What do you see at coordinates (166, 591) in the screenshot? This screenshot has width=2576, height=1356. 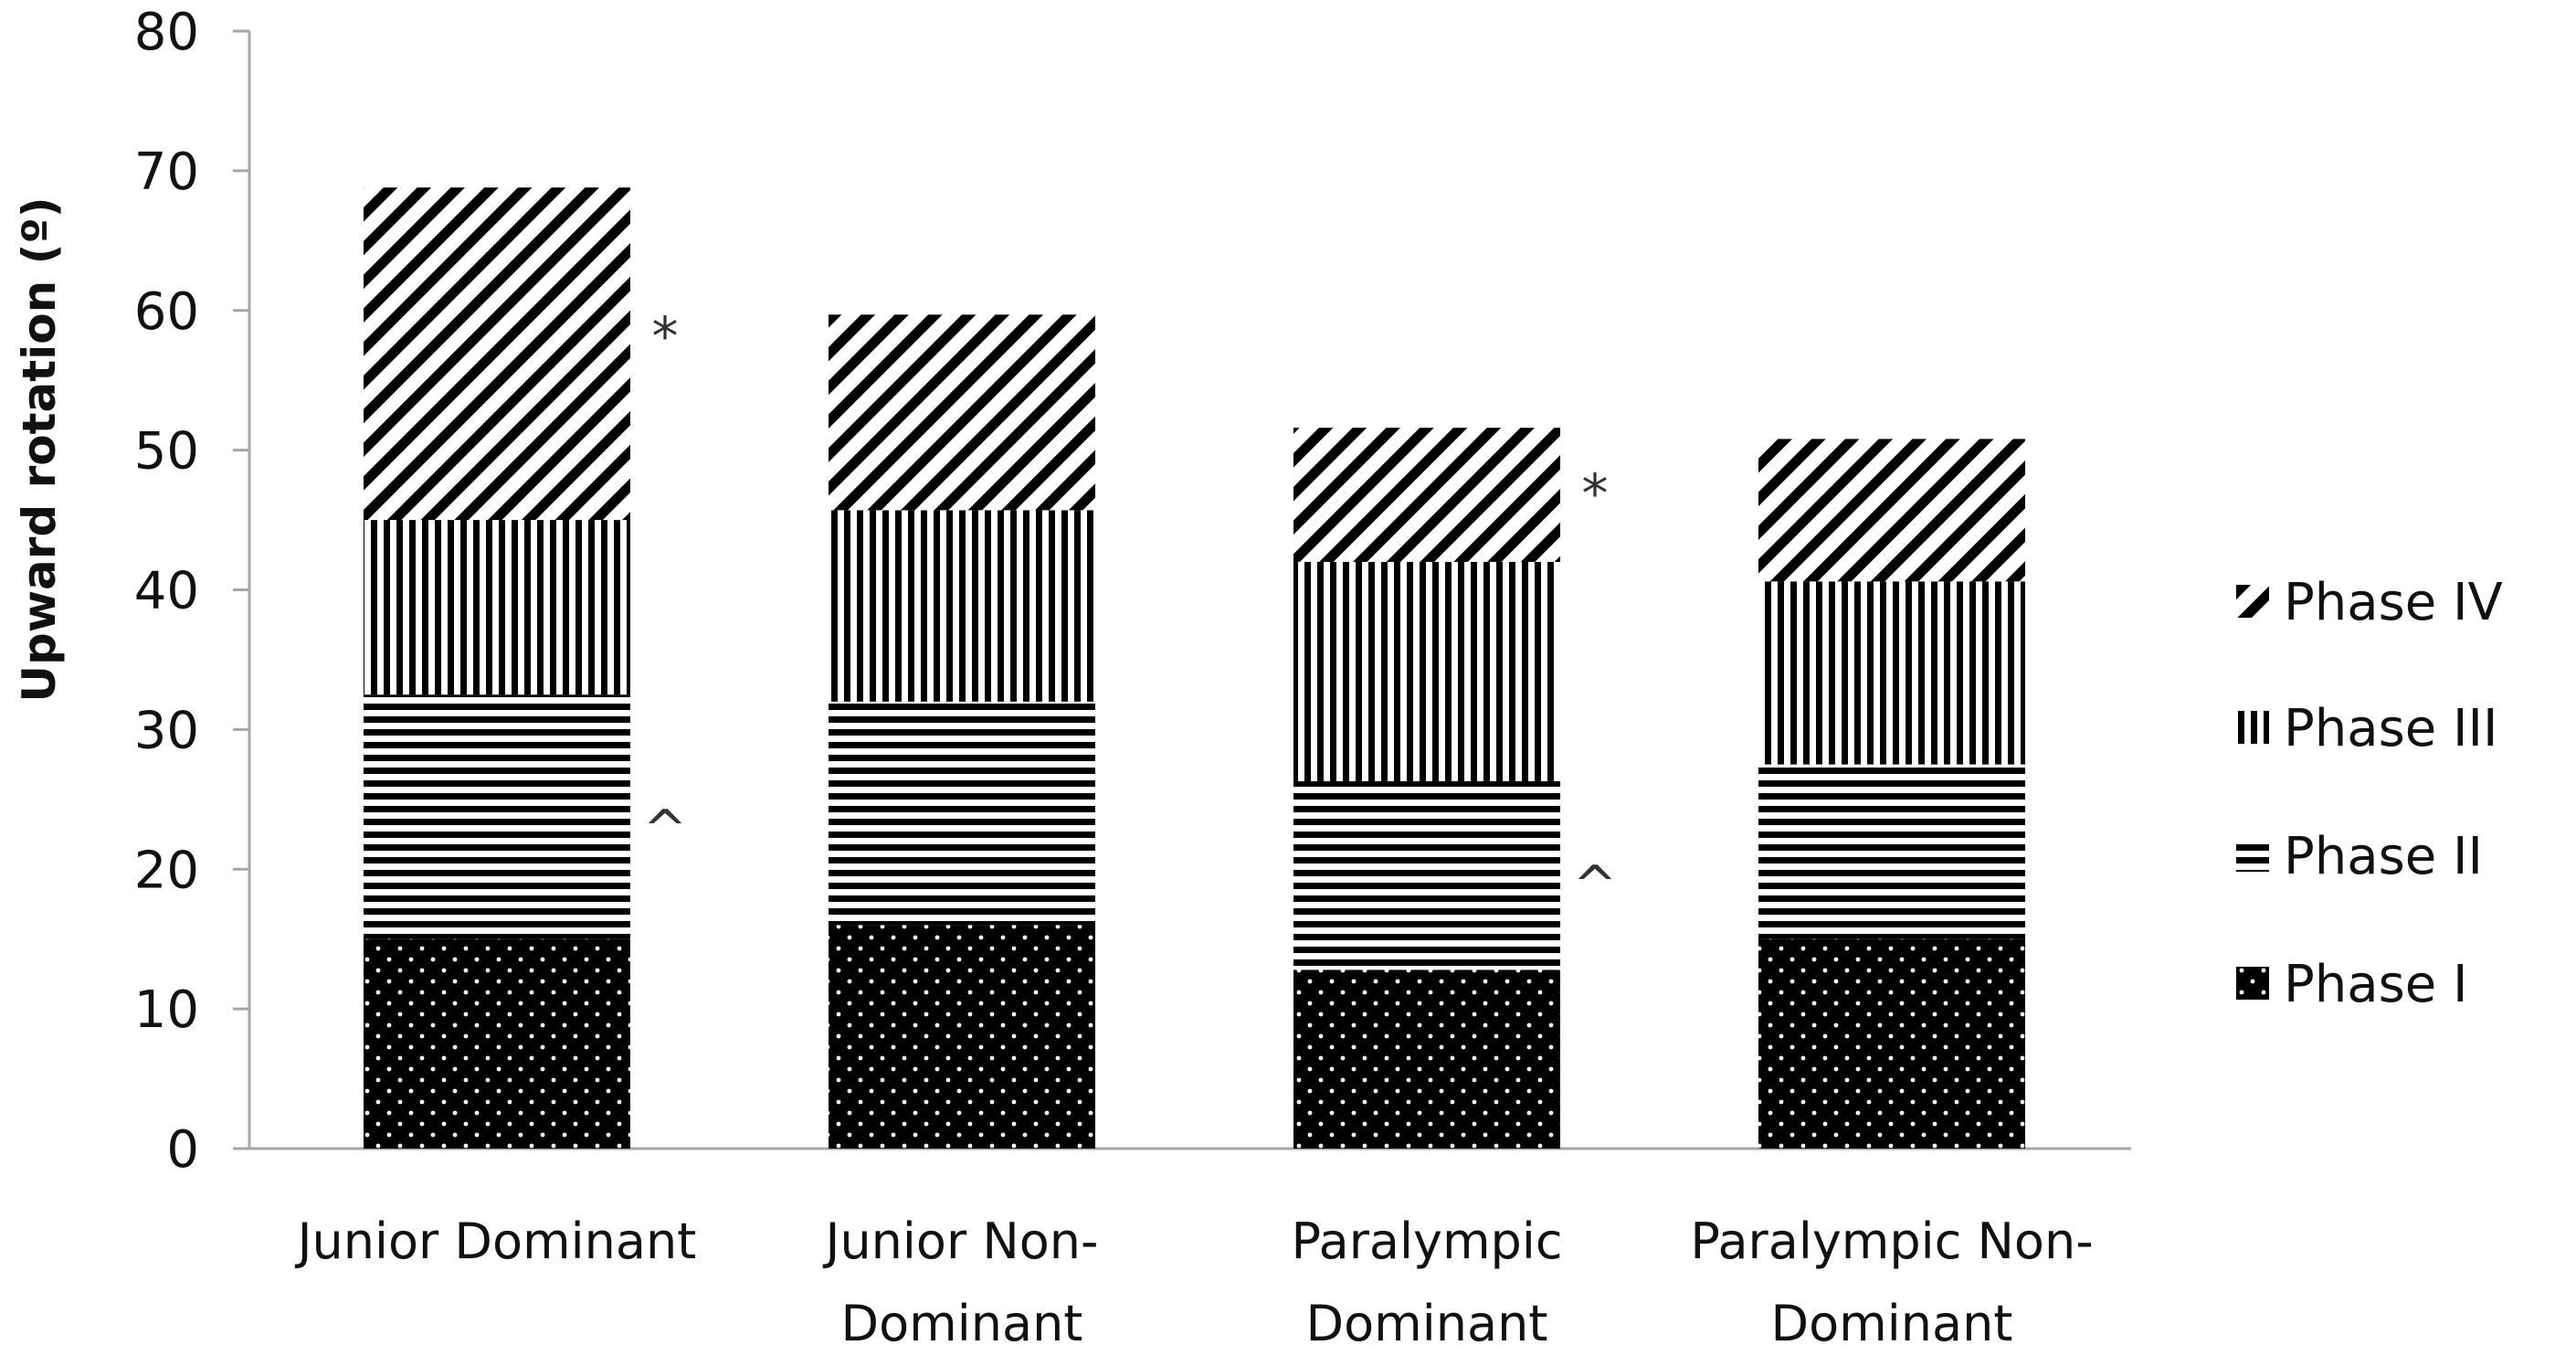 I see `y-tick-label: 40` at bounding box center [166, 591].